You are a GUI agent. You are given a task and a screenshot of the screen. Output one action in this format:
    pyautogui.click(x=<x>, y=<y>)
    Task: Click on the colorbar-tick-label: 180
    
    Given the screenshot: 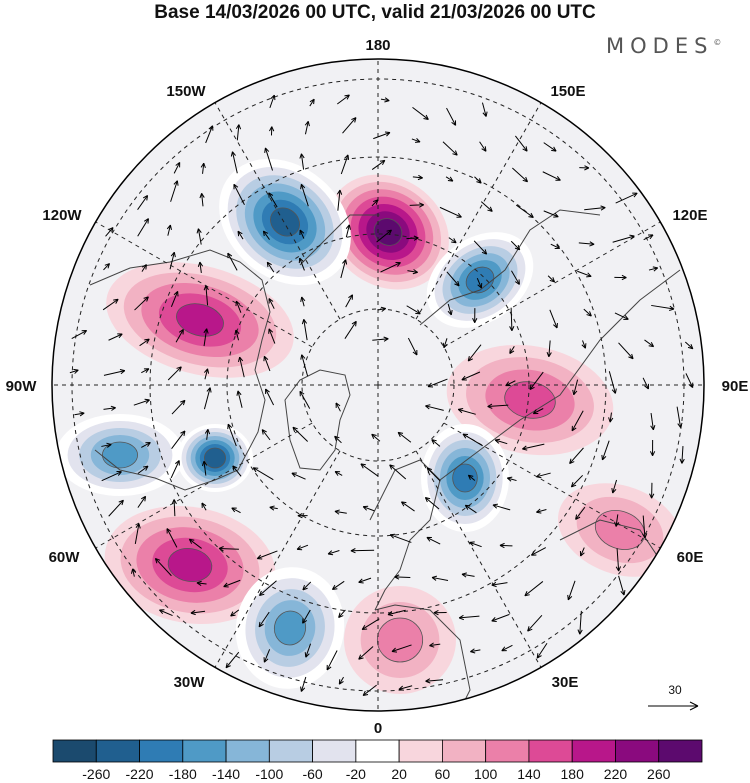 What is the action you would take?
    pyautogui.click(x=573, y=774)
    